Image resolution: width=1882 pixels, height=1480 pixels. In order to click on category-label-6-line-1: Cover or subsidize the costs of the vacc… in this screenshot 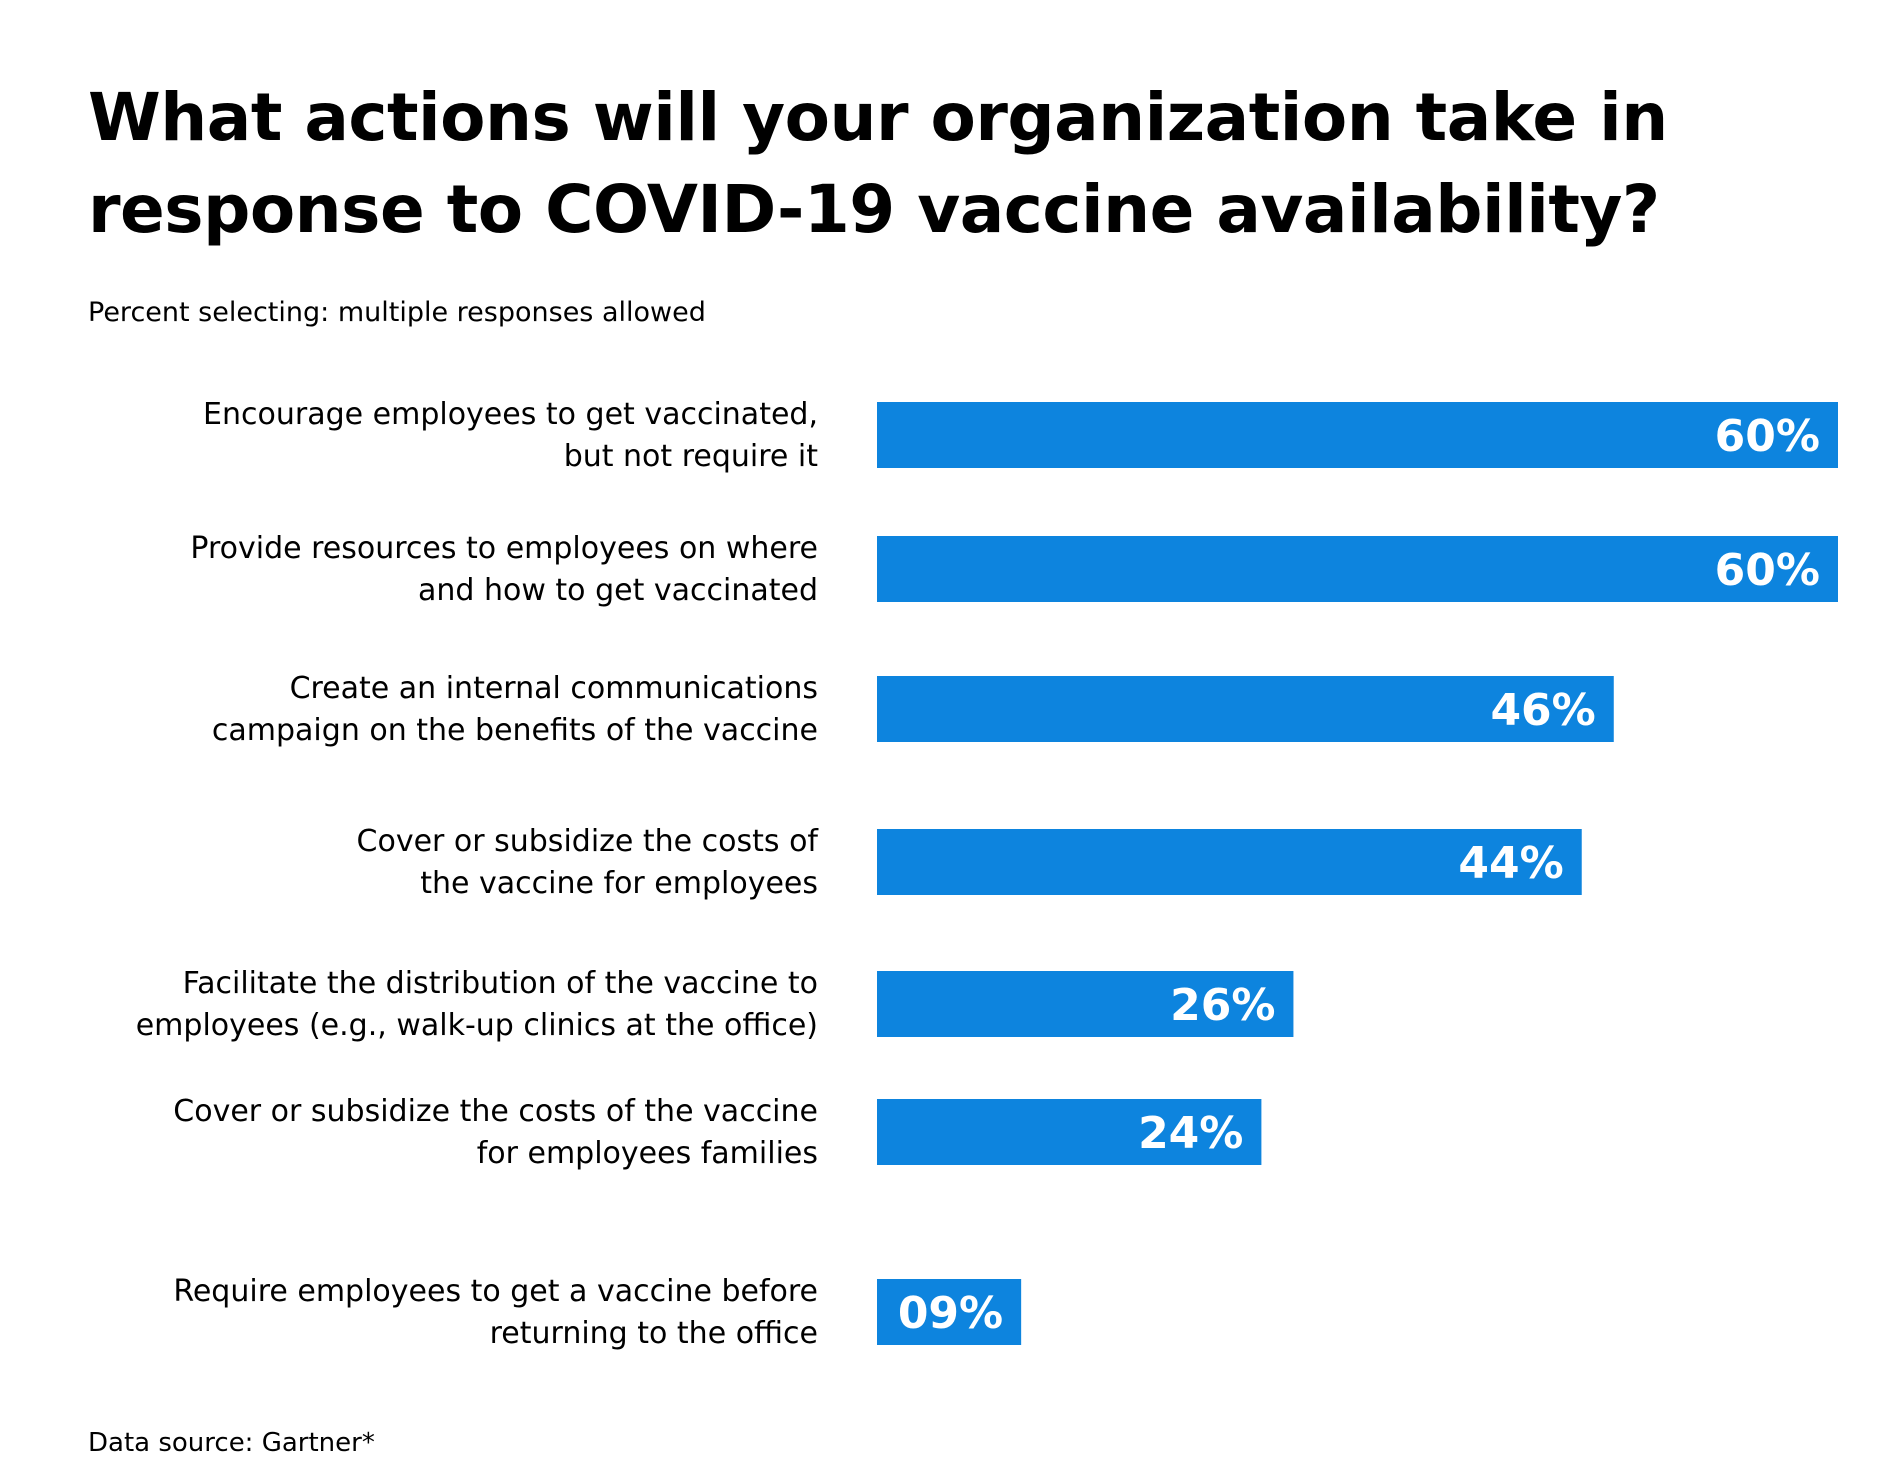, I will do `click(495, 1111)`.